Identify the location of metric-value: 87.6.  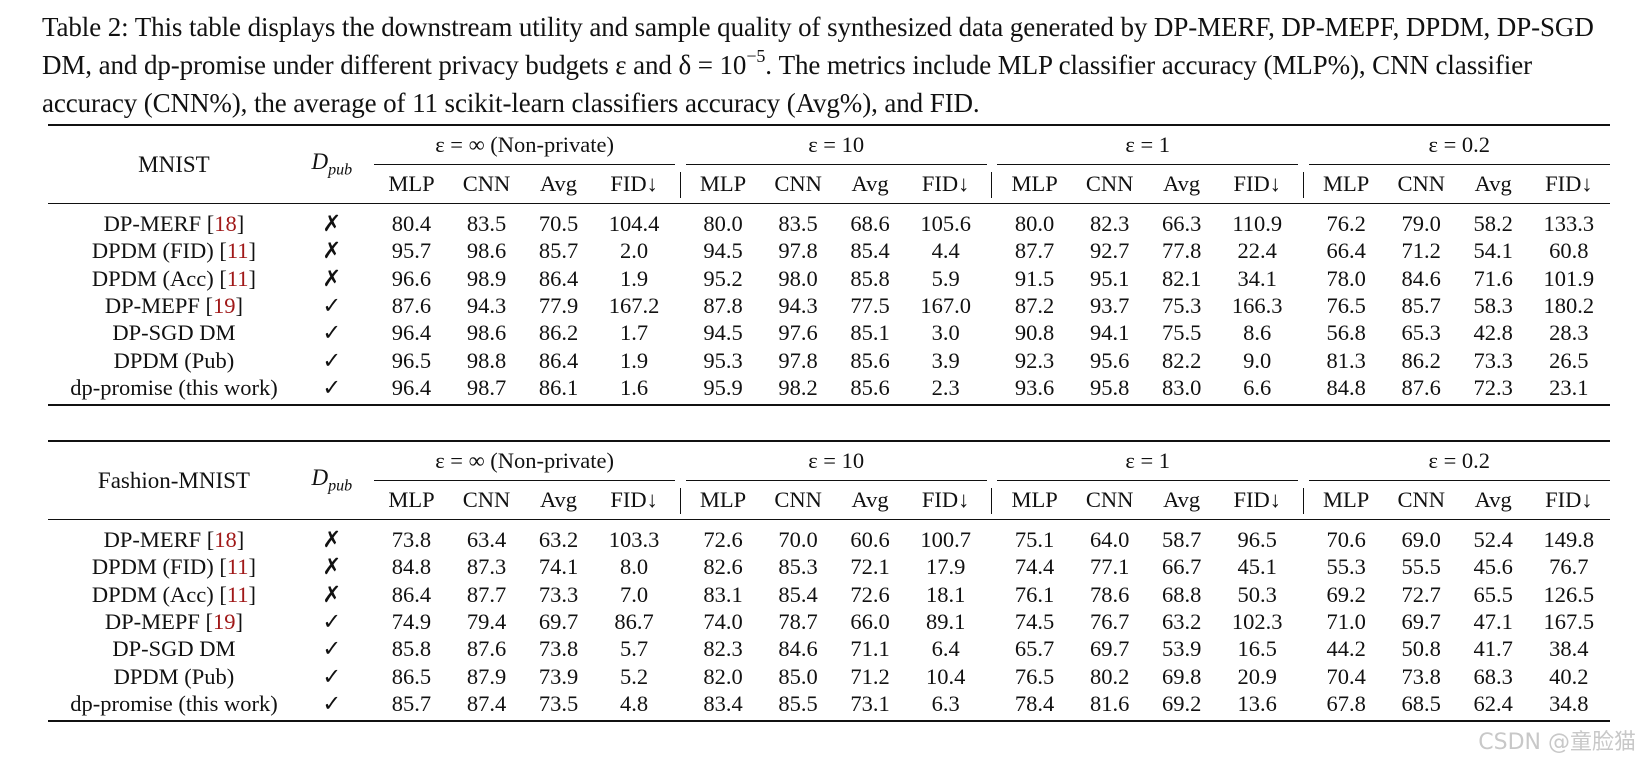
(486, 649).